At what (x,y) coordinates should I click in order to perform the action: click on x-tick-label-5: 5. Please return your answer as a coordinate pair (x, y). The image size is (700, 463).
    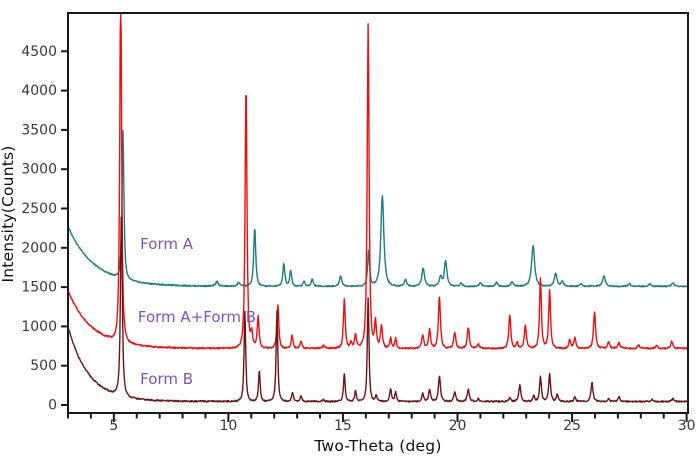
    Looking at the image, I should click on (113, 426).